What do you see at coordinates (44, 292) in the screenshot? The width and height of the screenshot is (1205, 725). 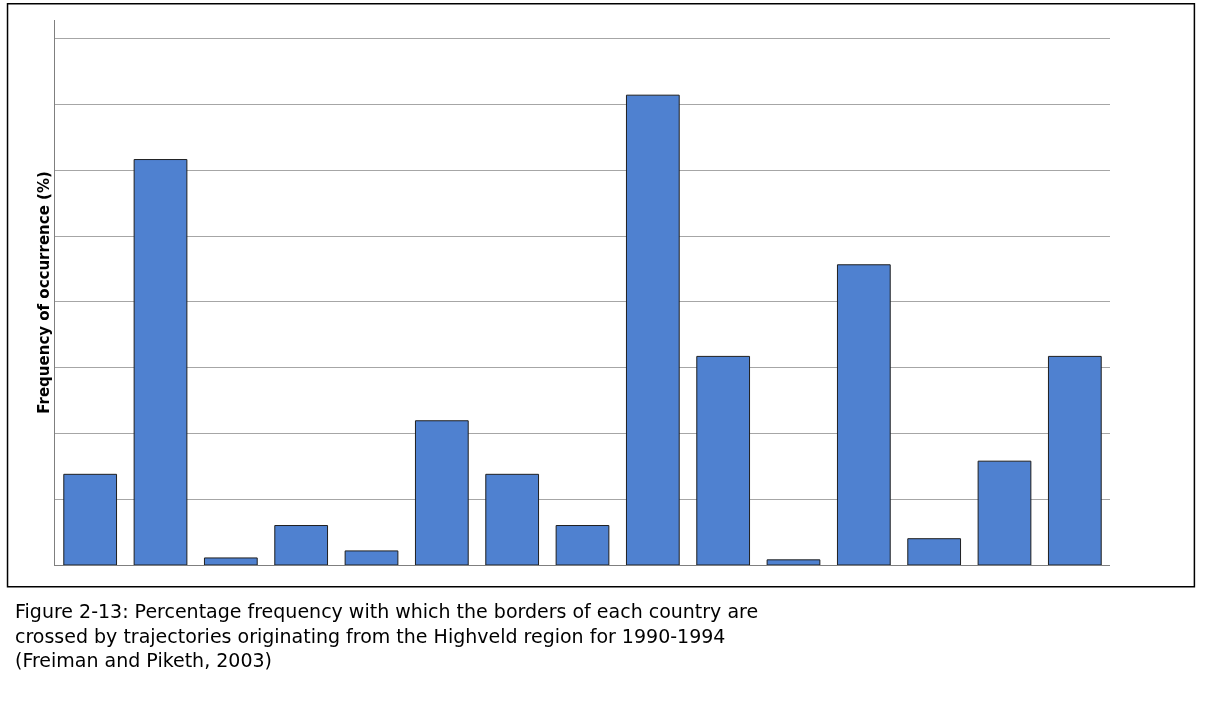 I see `y-axis-title: Frequency of occurrence (%)` at bounding box center [44, 292].